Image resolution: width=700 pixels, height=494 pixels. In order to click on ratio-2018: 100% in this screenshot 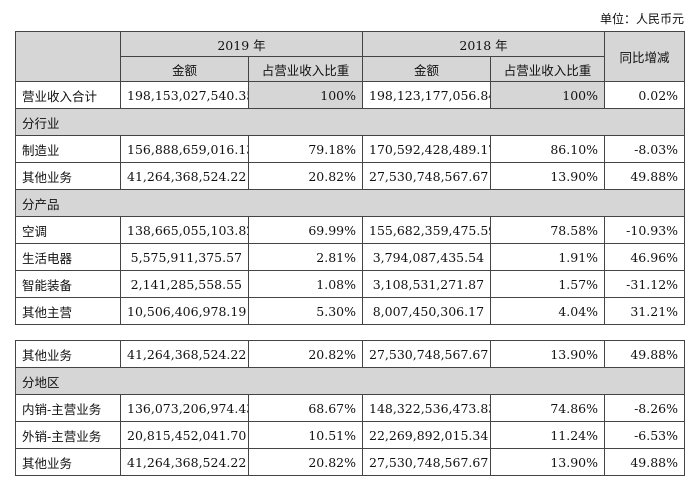, I will do `click(548, 95)`.